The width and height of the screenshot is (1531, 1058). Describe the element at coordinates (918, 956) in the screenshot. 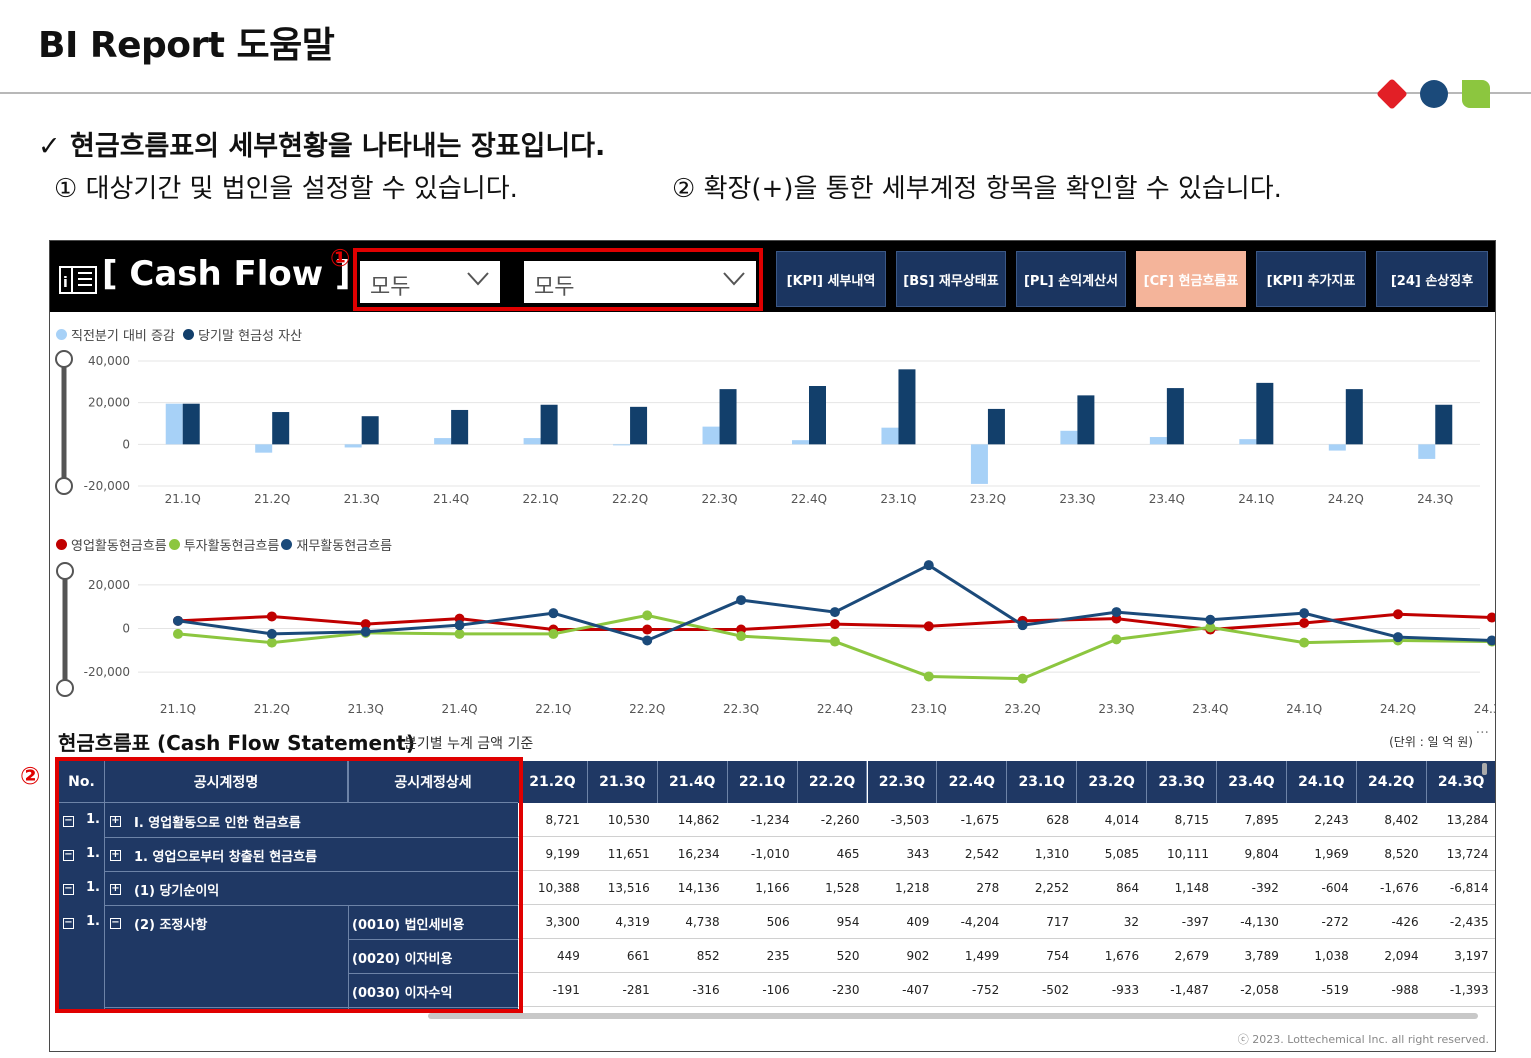

I see `table-cell: 902` at that location.